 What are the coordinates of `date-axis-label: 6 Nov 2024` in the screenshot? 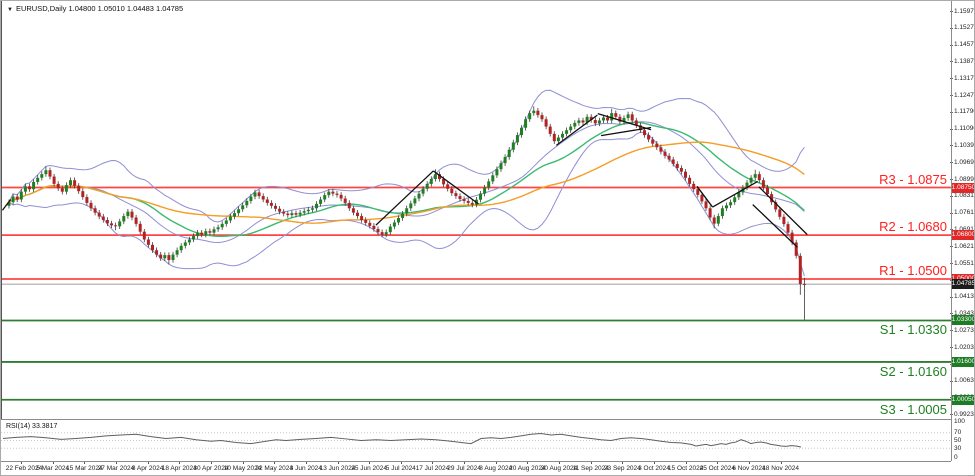 It's located at (749, 468).